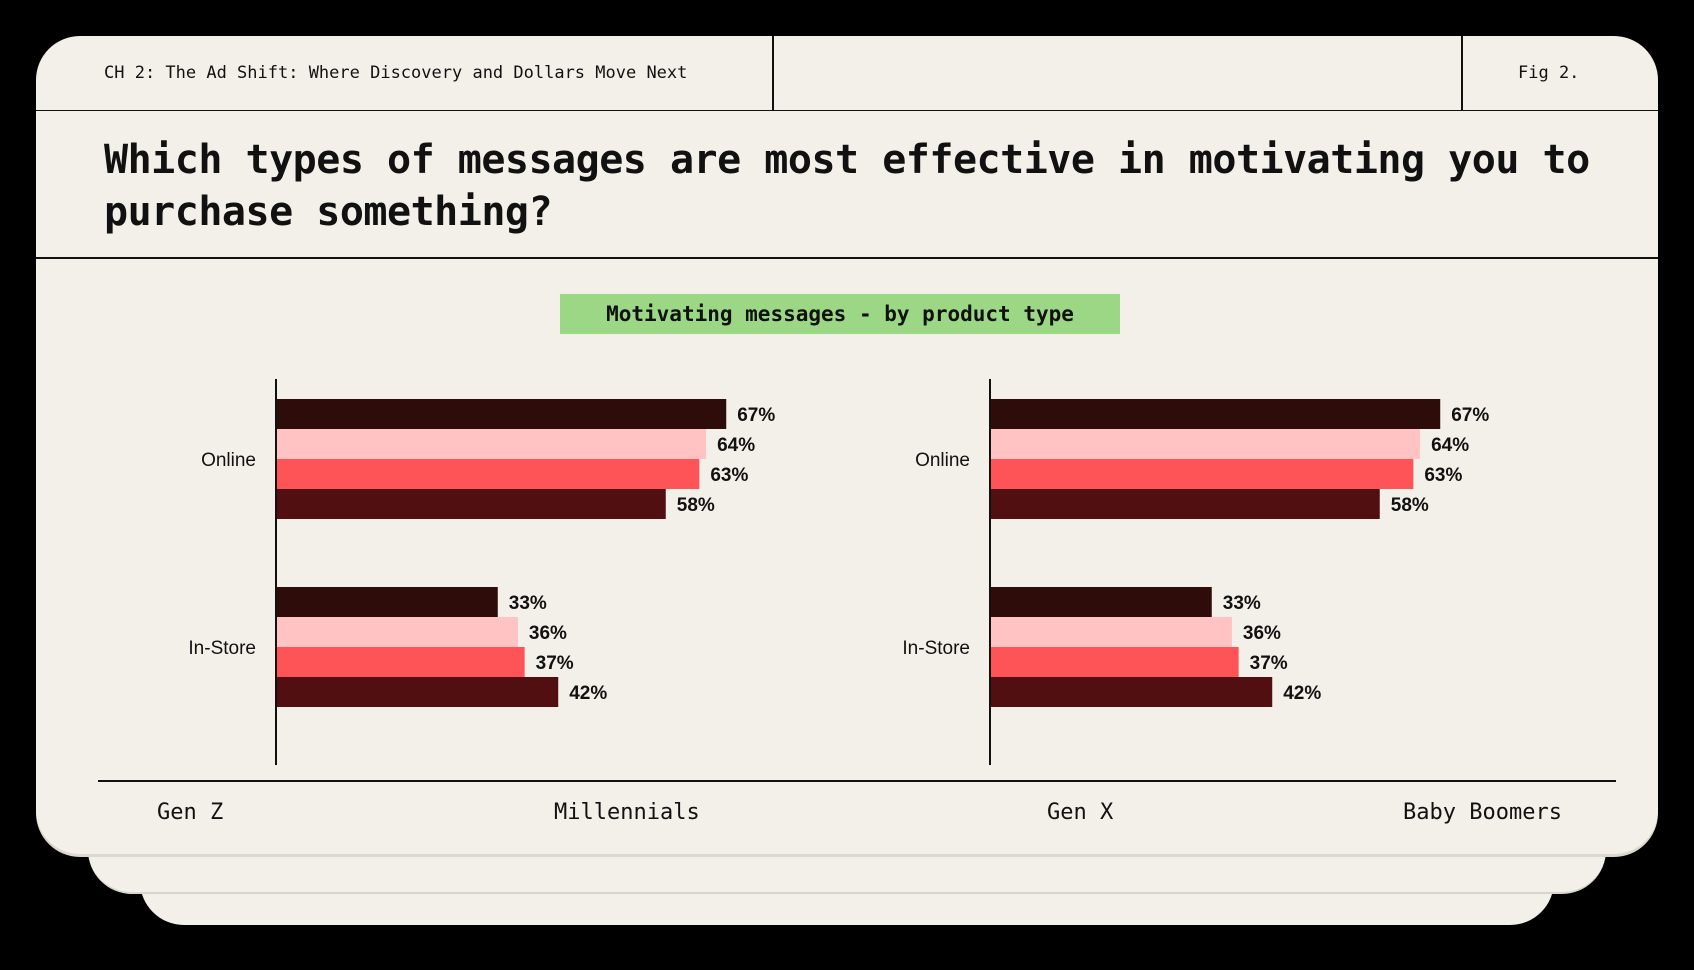 This screenshot has height=970, width=1694. I want to click on title-divider, so click(847, 258).